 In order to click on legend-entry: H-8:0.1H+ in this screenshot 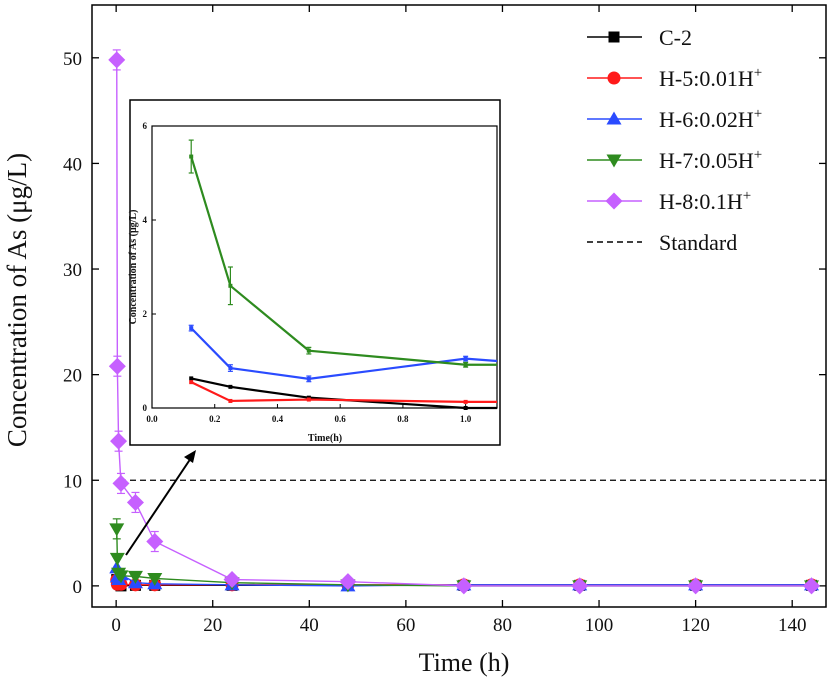, I will do `click(669, 201)`.